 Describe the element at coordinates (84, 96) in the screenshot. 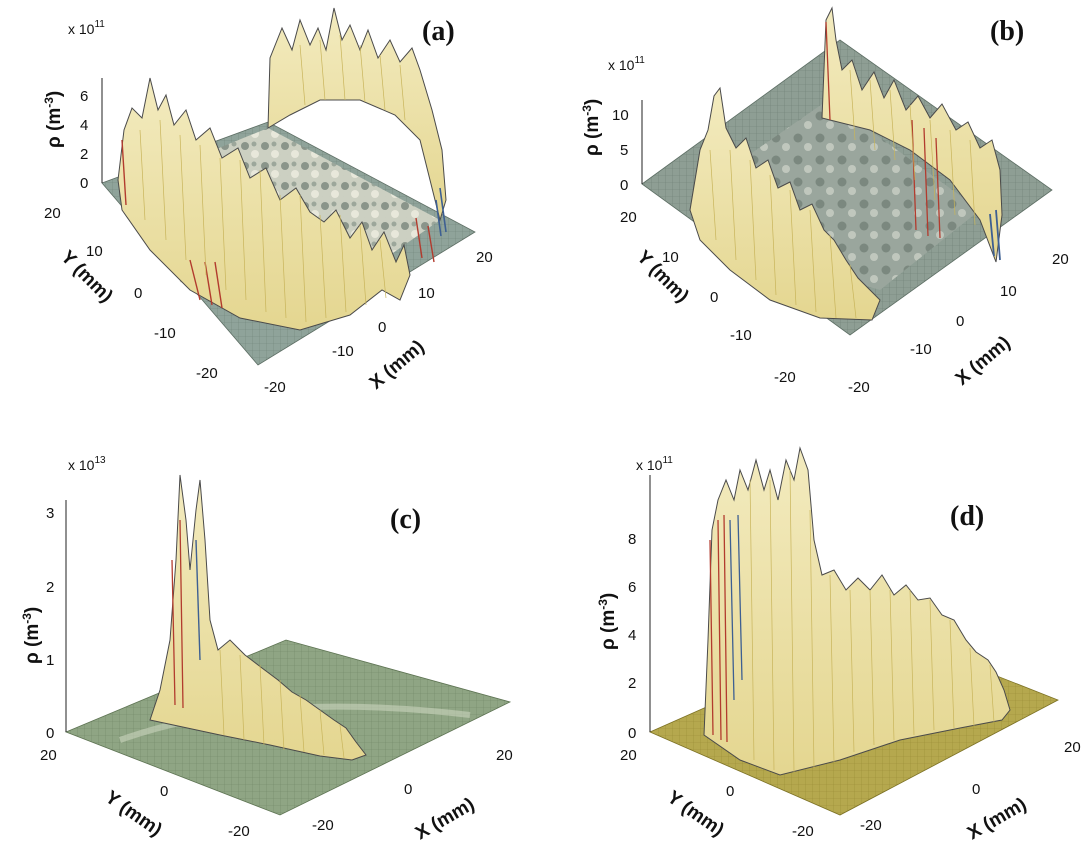

I see `ztick-a-3: 6` at that location.